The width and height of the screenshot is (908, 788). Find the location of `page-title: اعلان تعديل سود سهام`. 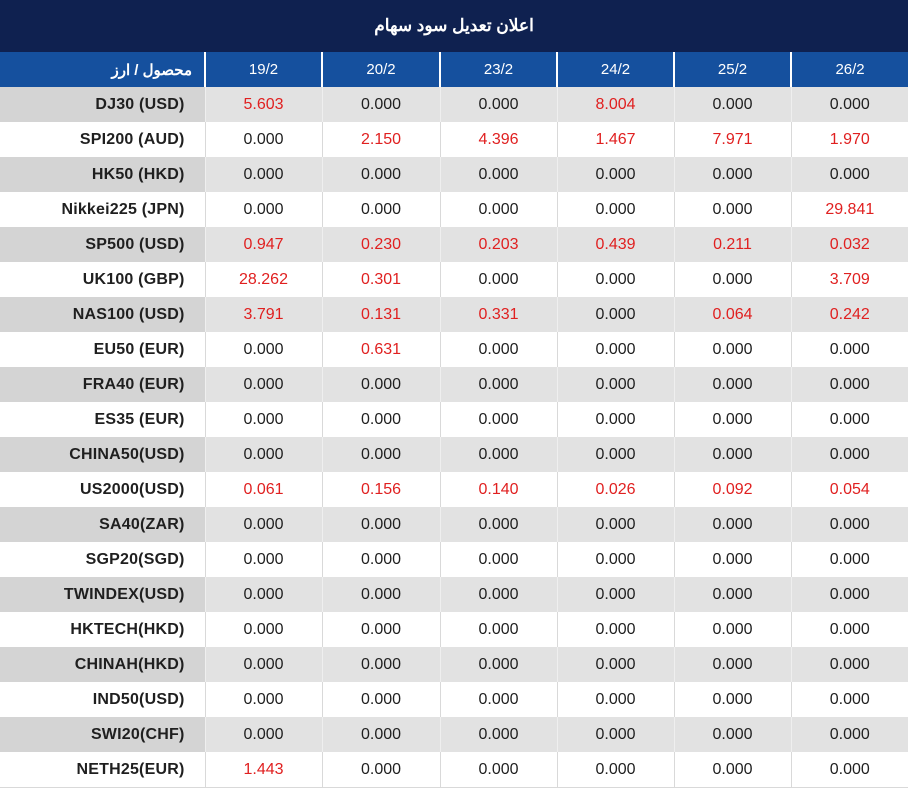

page-title: اعلان تعديل سود سهام is located at coordinates (454, 26).